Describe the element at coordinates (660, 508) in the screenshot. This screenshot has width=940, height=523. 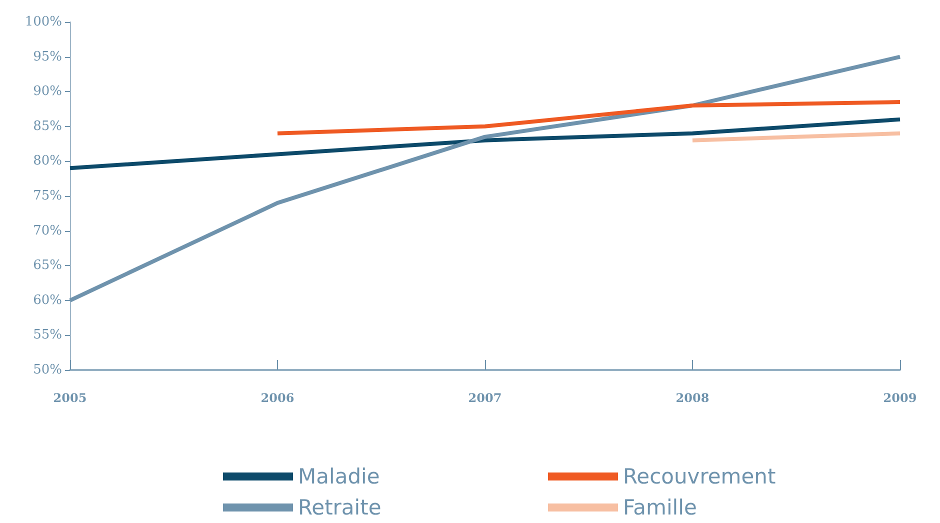
I see `legend-label: Famille` at that location.